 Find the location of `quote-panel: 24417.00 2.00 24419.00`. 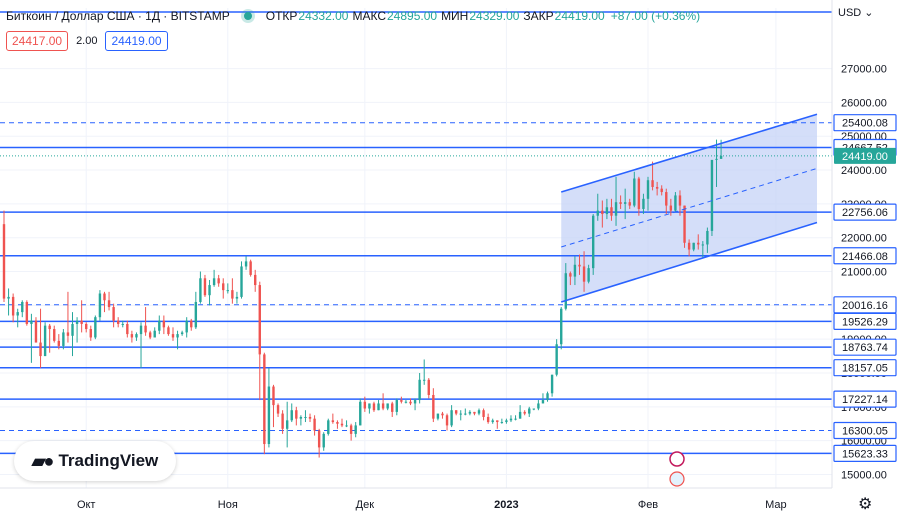

quote-panel: 24417.00 2.00 24419.00 is located at coordinates (87, 41).